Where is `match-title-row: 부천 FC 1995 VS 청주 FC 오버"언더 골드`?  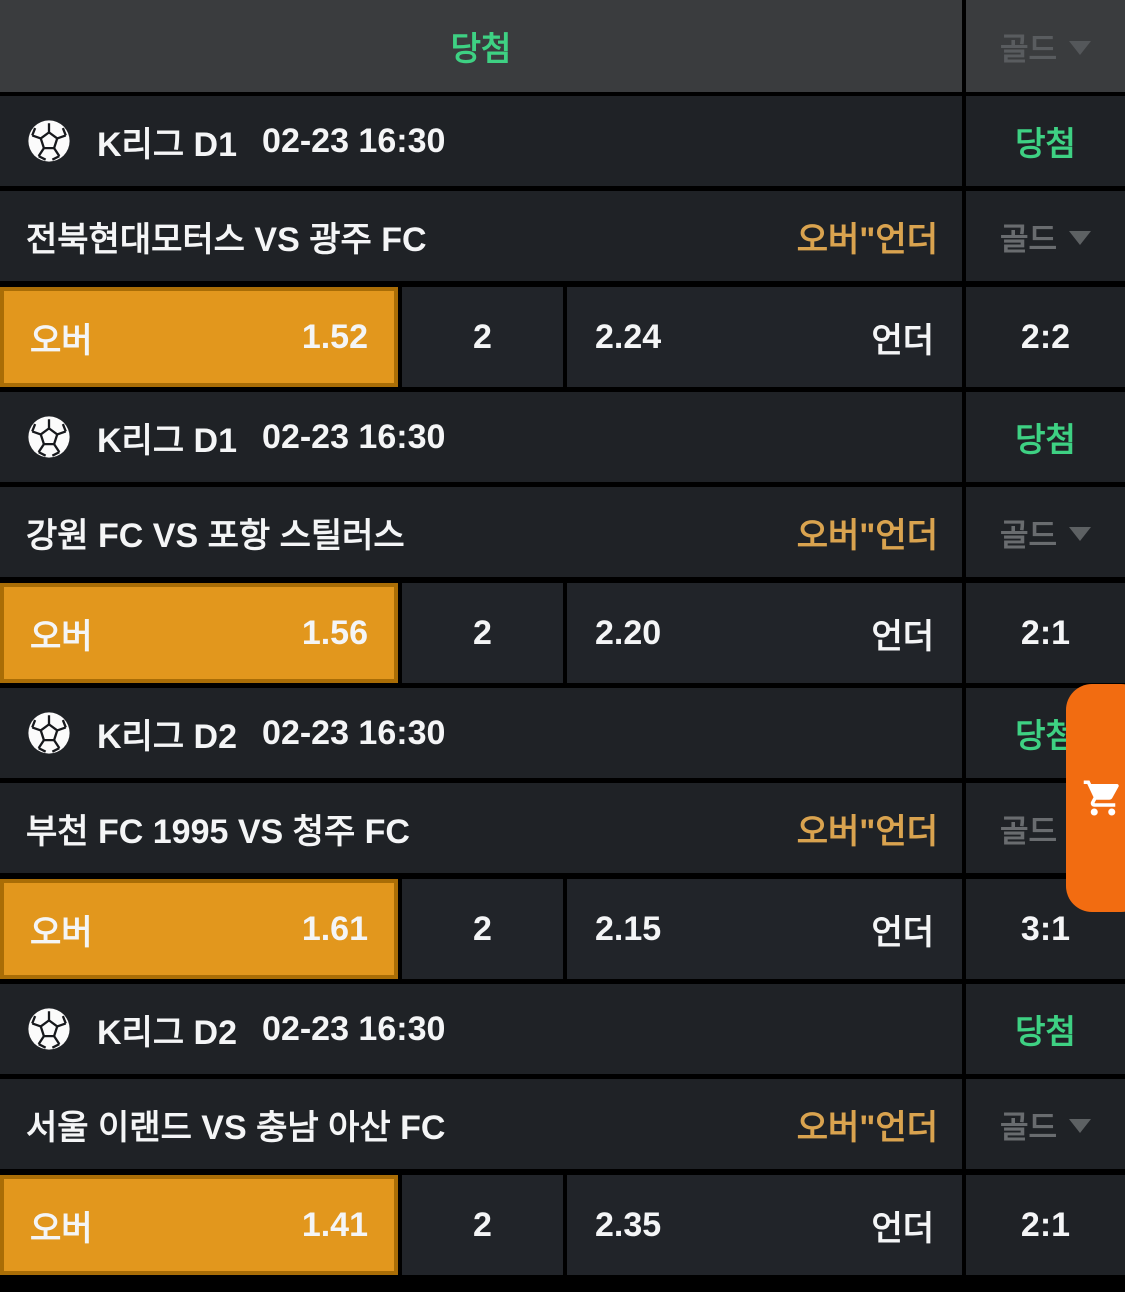 match-title-row: 부천 FC 1995 VS 청주 FC 오버"언더 골드 is located at coordinates (562, 828).